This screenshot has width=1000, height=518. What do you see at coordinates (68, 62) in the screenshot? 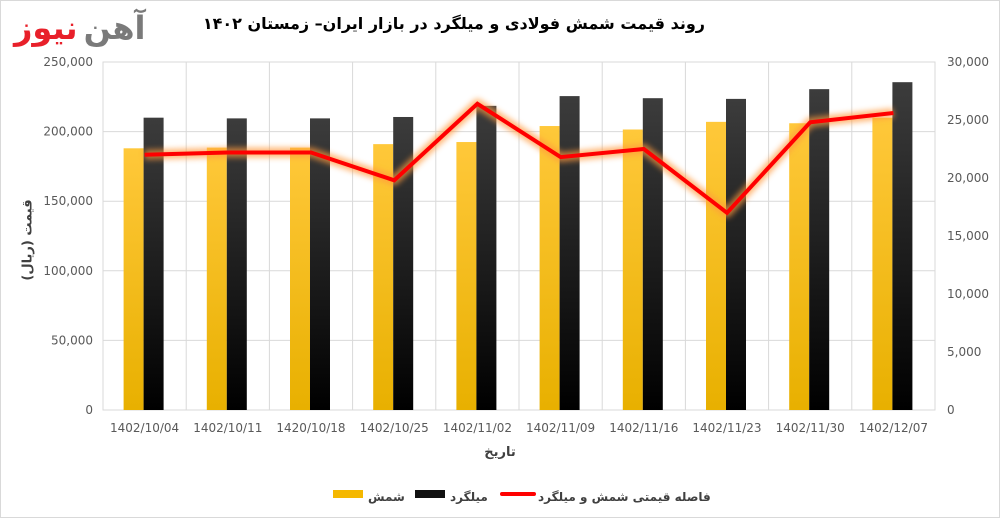
I see `y-tick-label: 250,000` at bounding box center [68, 62].